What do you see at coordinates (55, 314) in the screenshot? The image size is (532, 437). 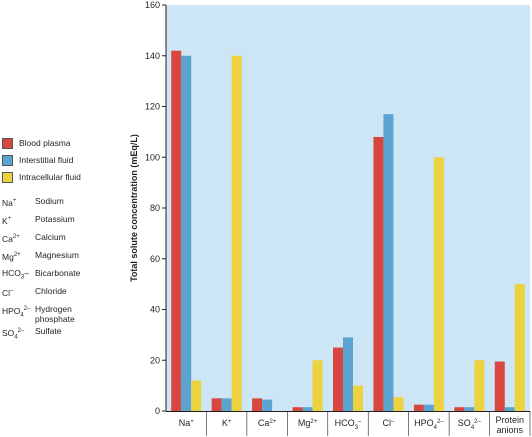 I see `ion-name: Hydrogen phosphate` at bounding box center [55, 314].